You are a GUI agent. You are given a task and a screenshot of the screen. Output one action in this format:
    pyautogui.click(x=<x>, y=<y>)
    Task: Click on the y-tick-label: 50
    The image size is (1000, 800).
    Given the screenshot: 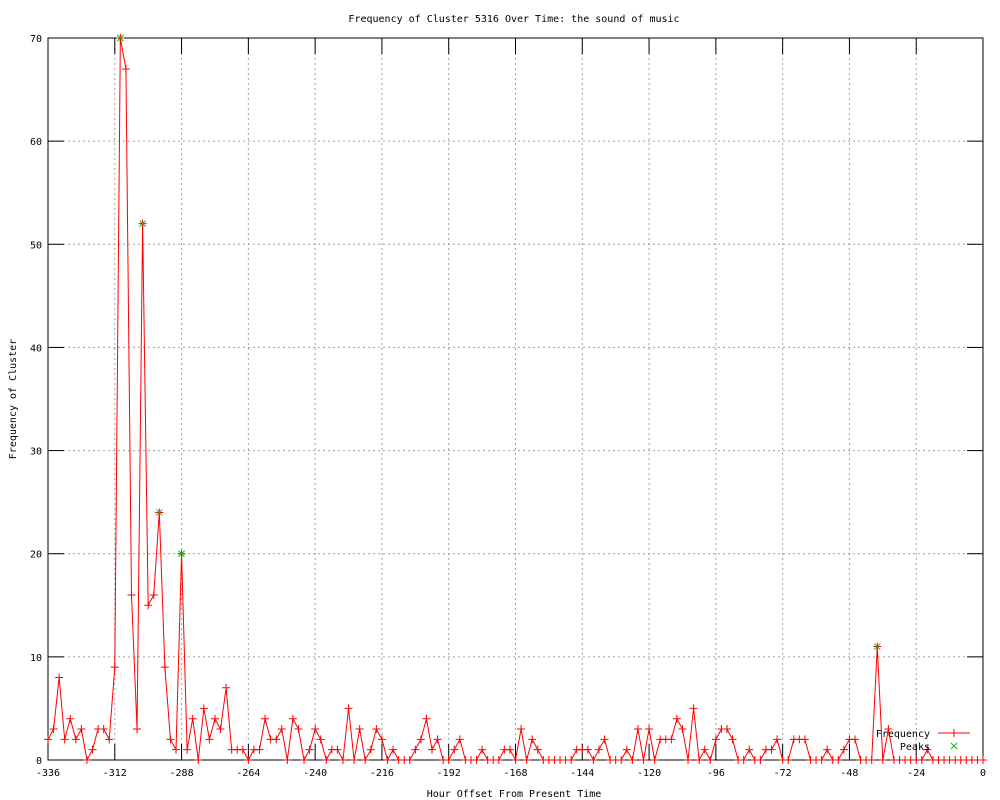 What is the action you would take?
    pyautogui.click(x=36, y=245)
    